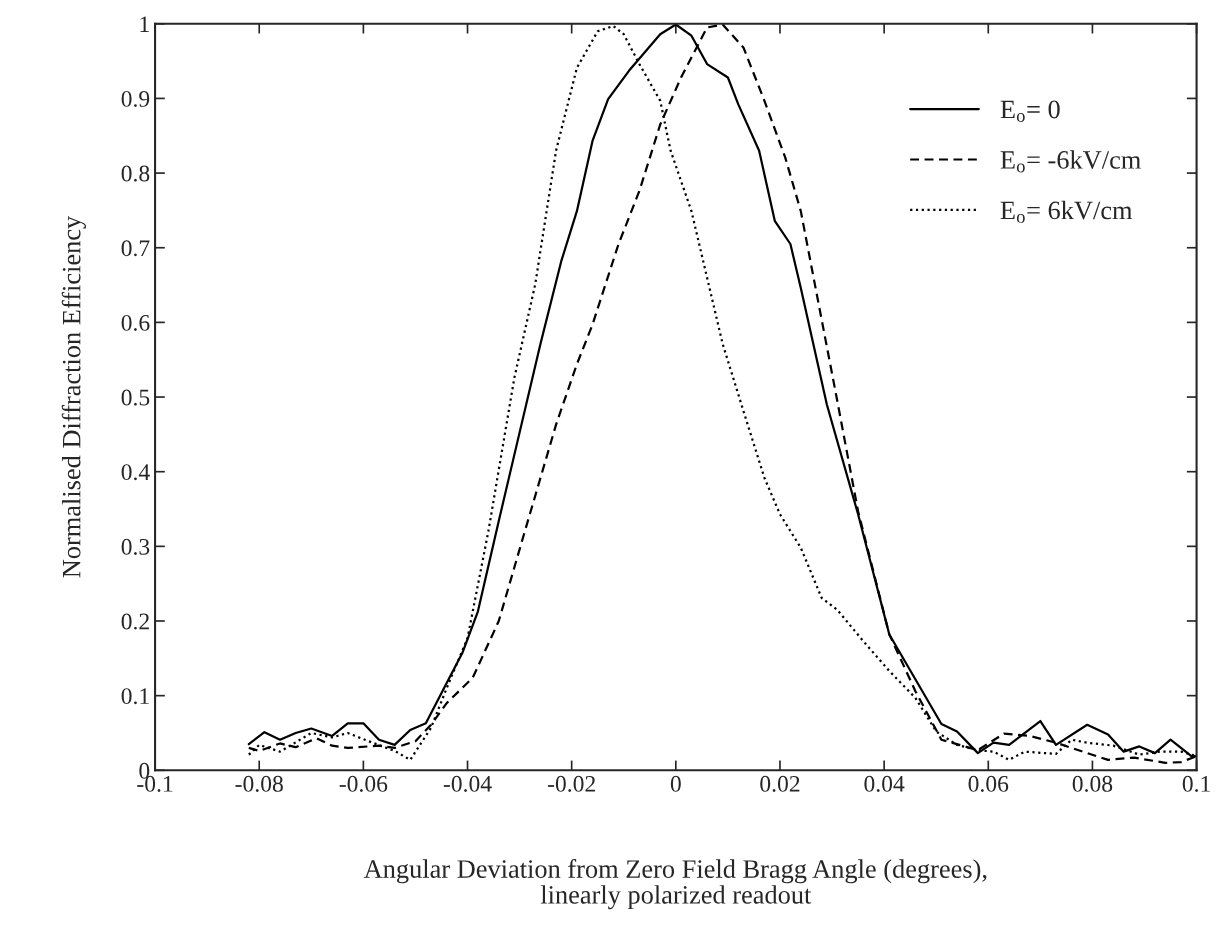  I want to click on y-tick-label: 0.5, so click(135, 397).